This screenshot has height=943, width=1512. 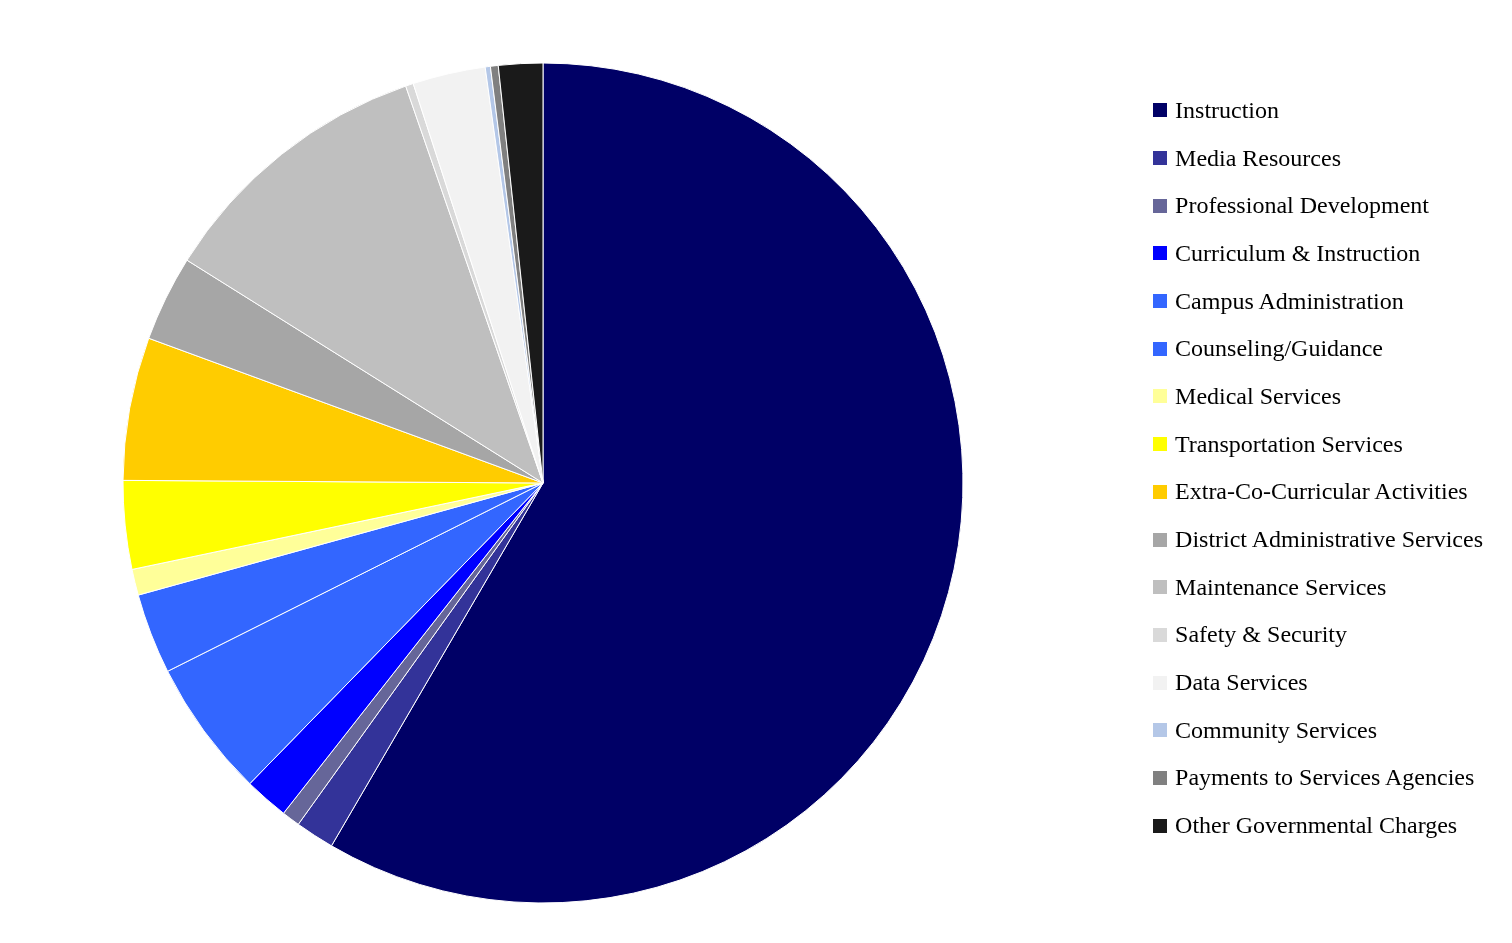 What do you see at coordinates (1289, 444) in the screenshot?
I see `legend-label: Transportation Services` at bounding box center [1289, 444].